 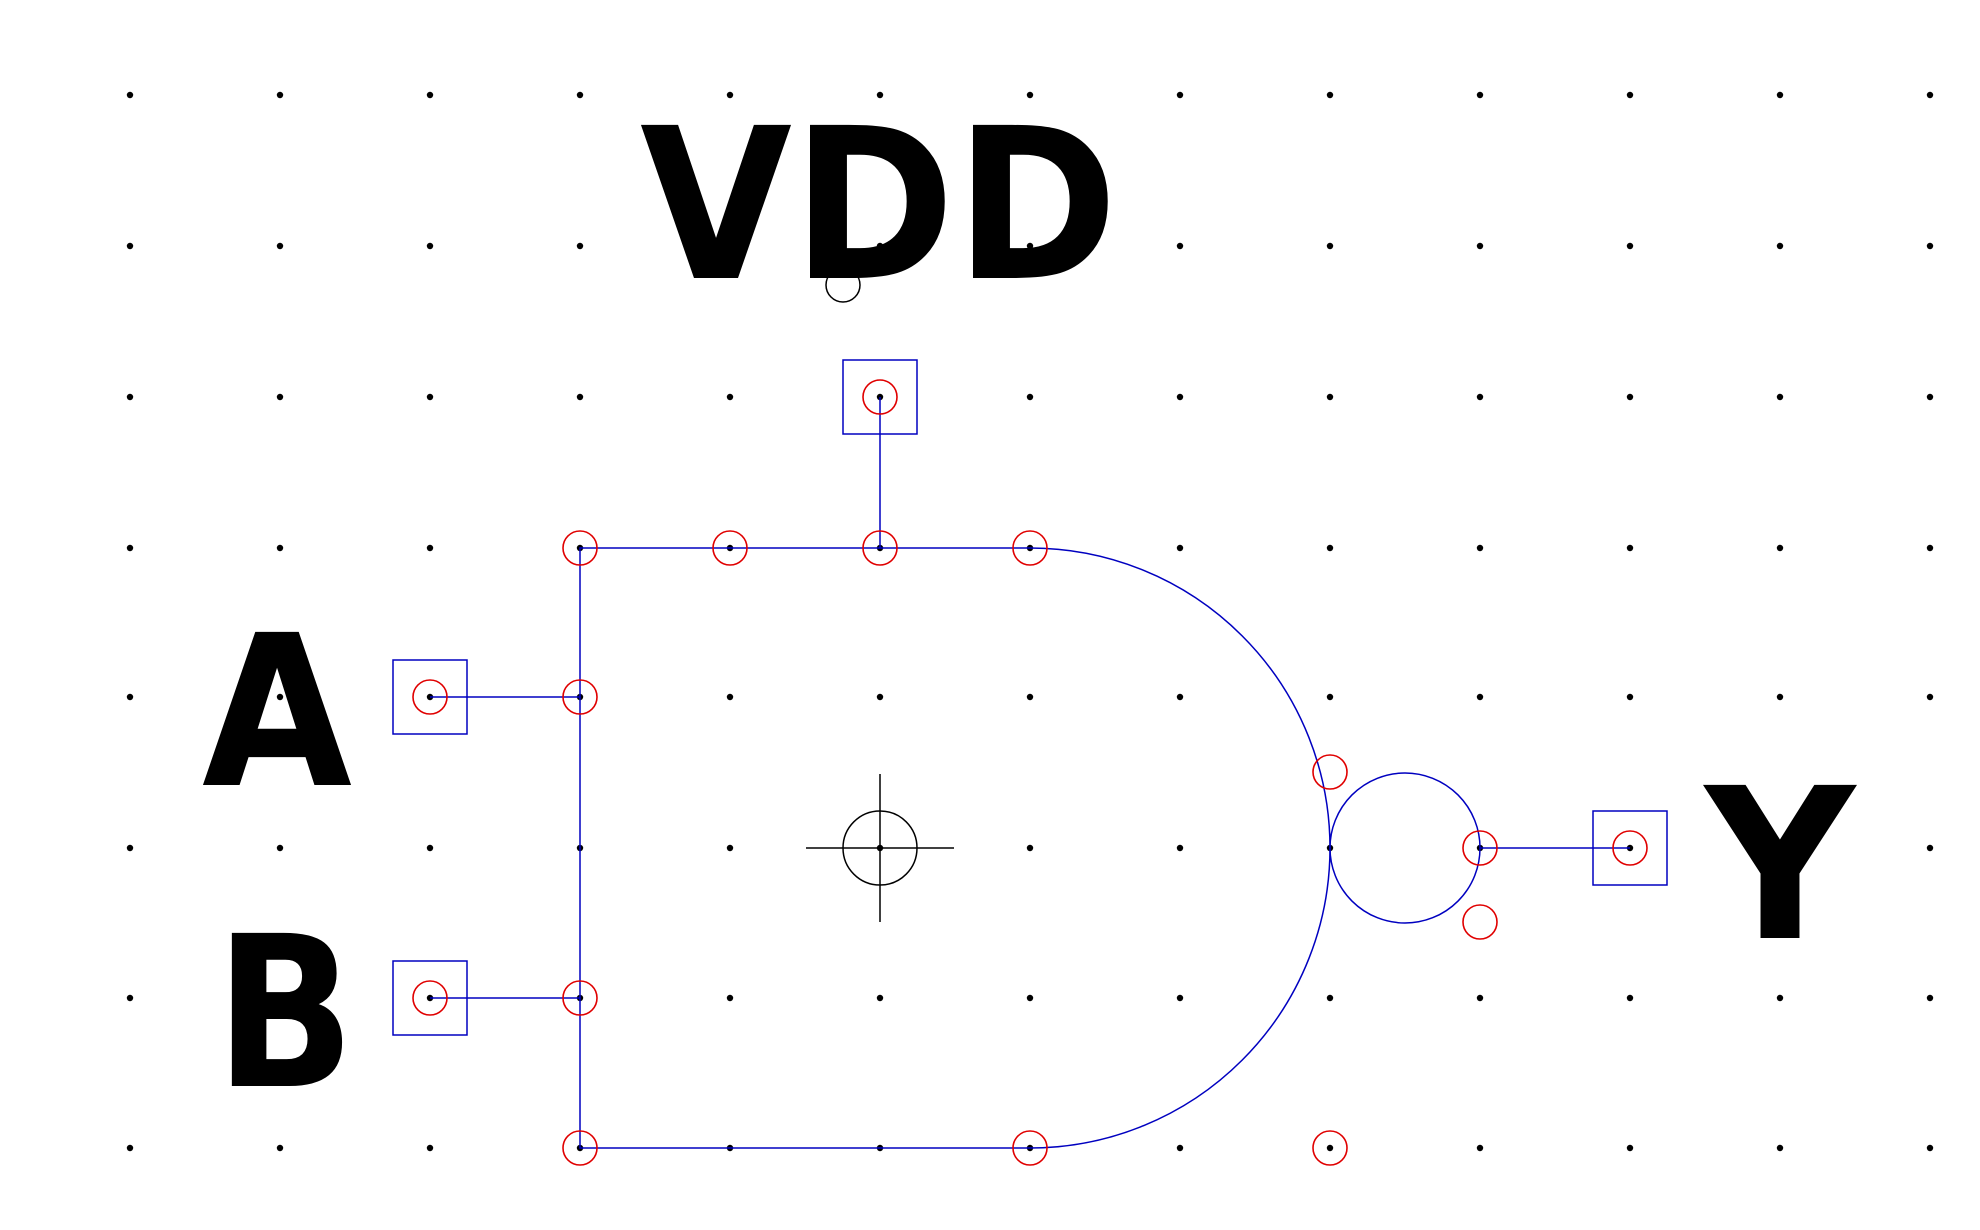 I want to click on label-anchor-circle-icon, so click(x=843, y=285).